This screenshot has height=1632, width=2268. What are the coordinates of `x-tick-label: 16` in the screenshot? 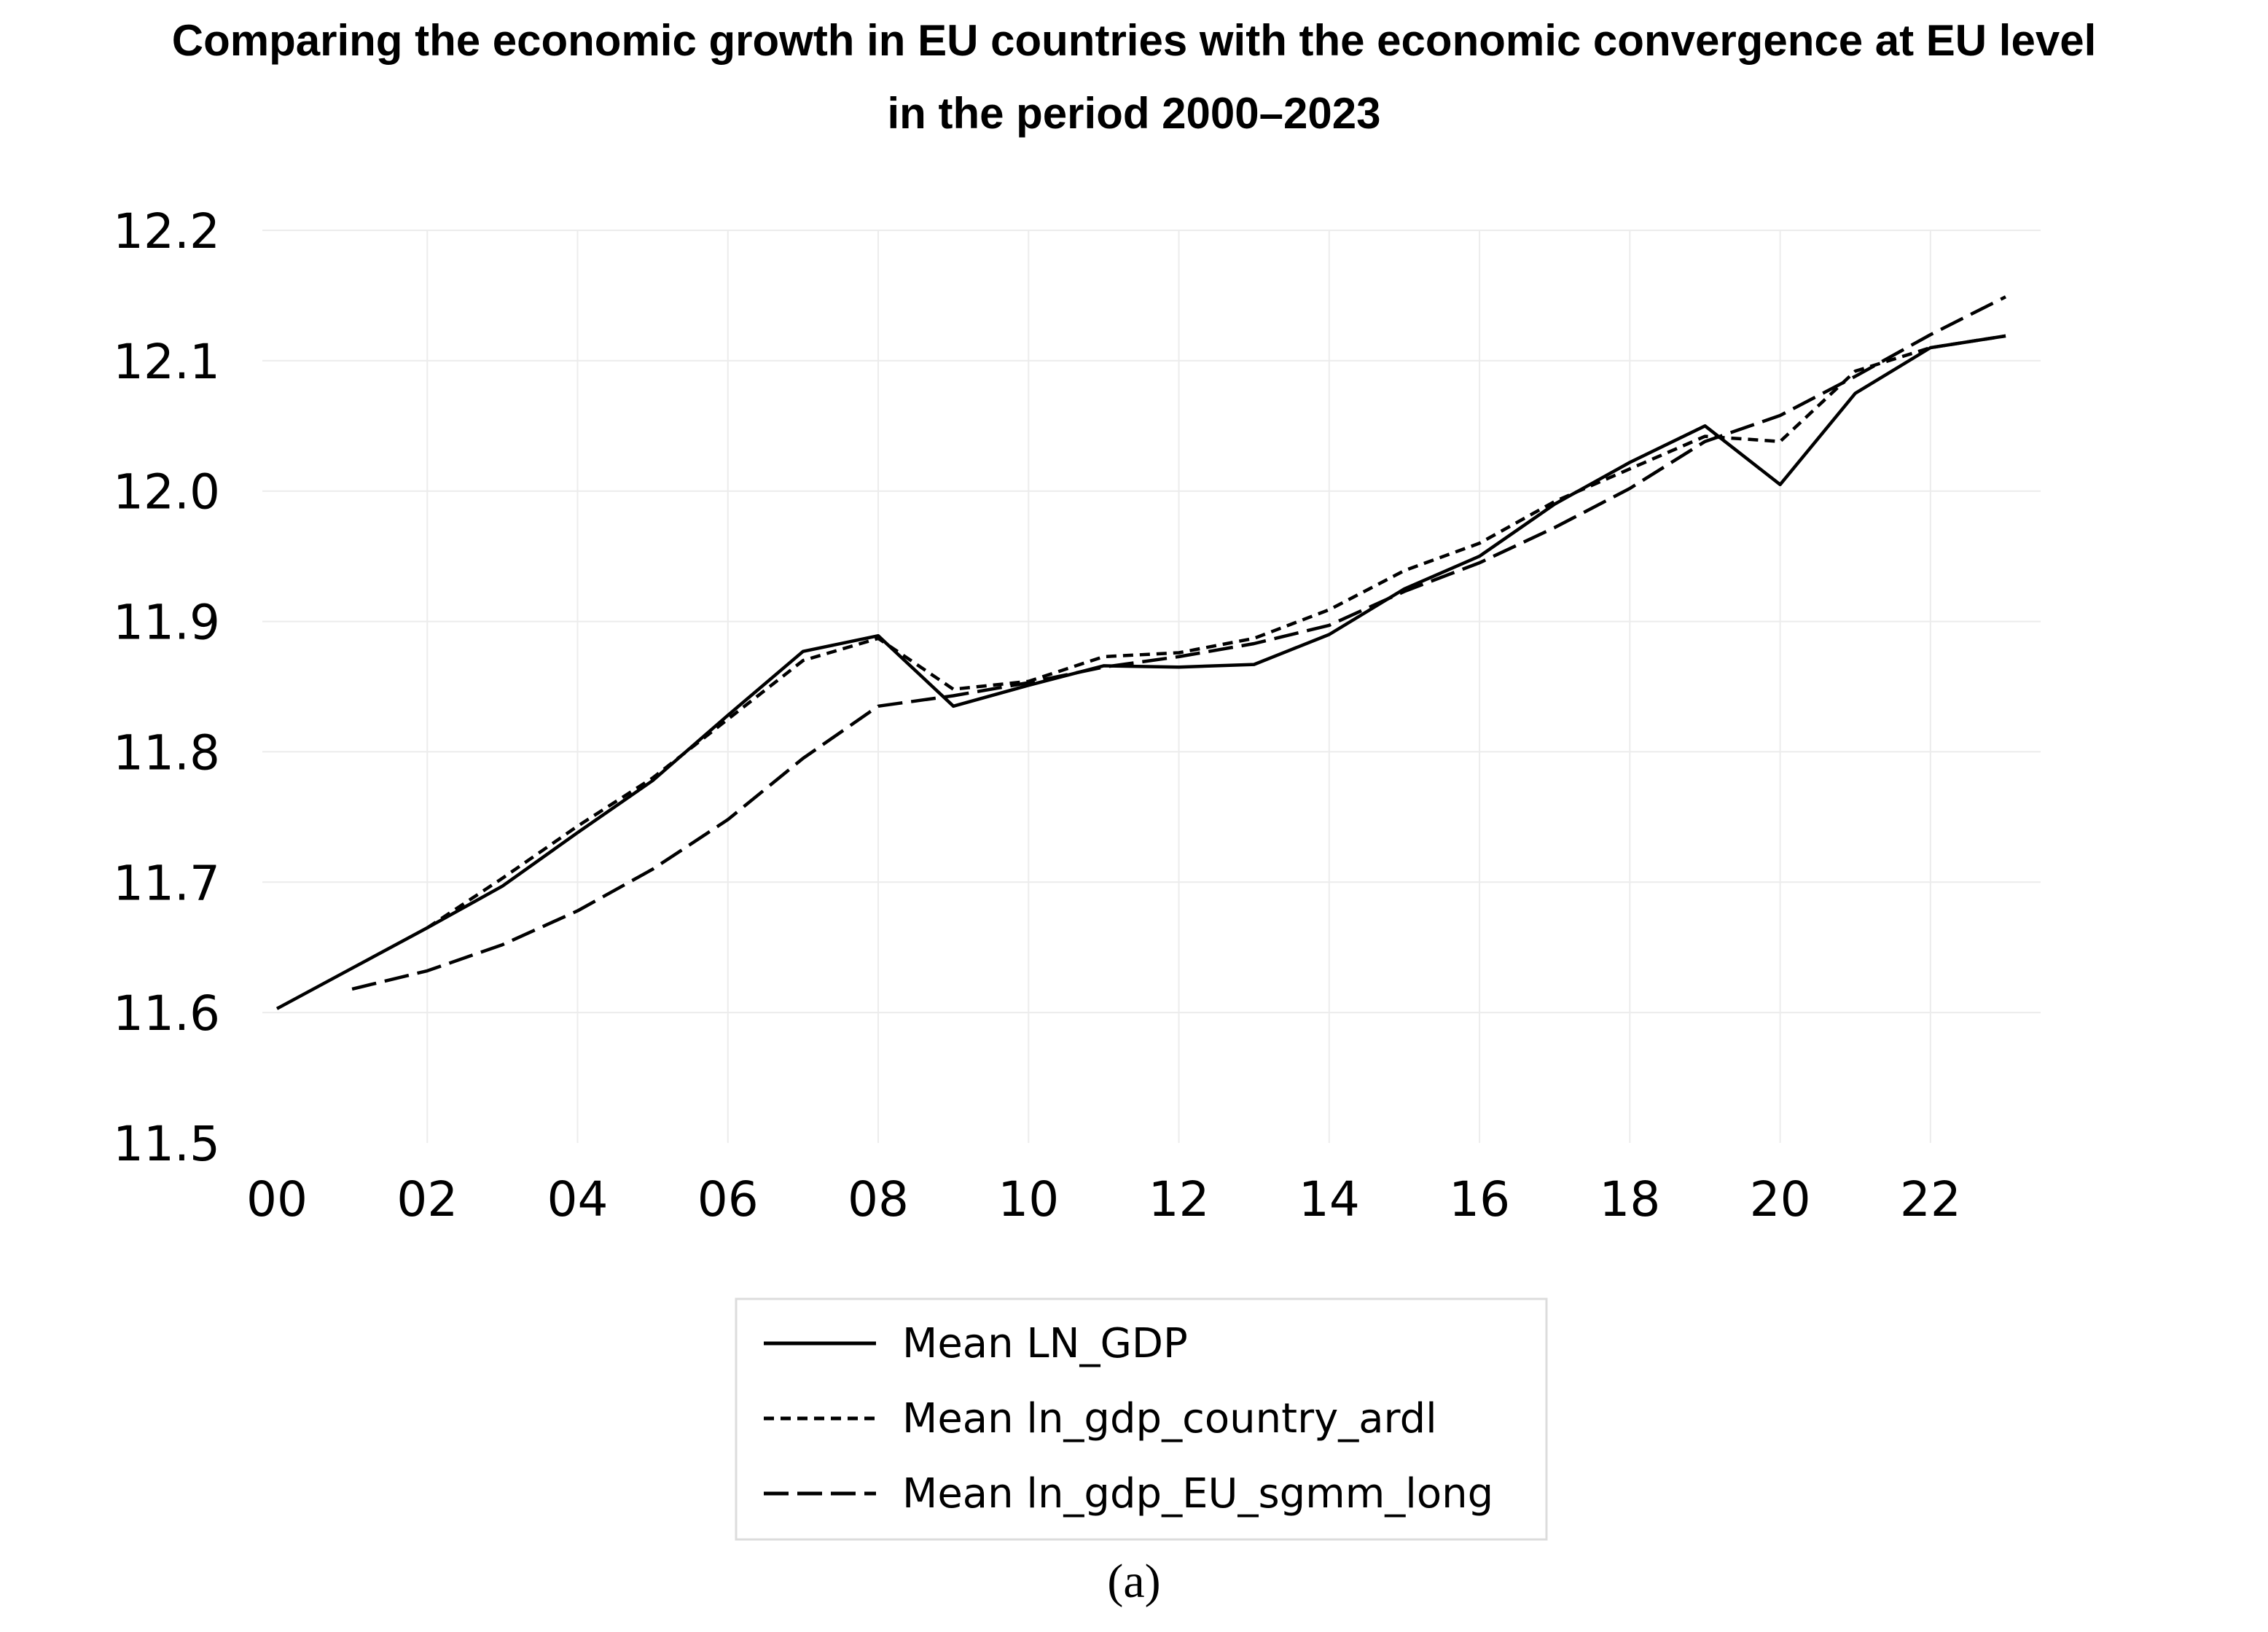 It's located at (1479, 1199).